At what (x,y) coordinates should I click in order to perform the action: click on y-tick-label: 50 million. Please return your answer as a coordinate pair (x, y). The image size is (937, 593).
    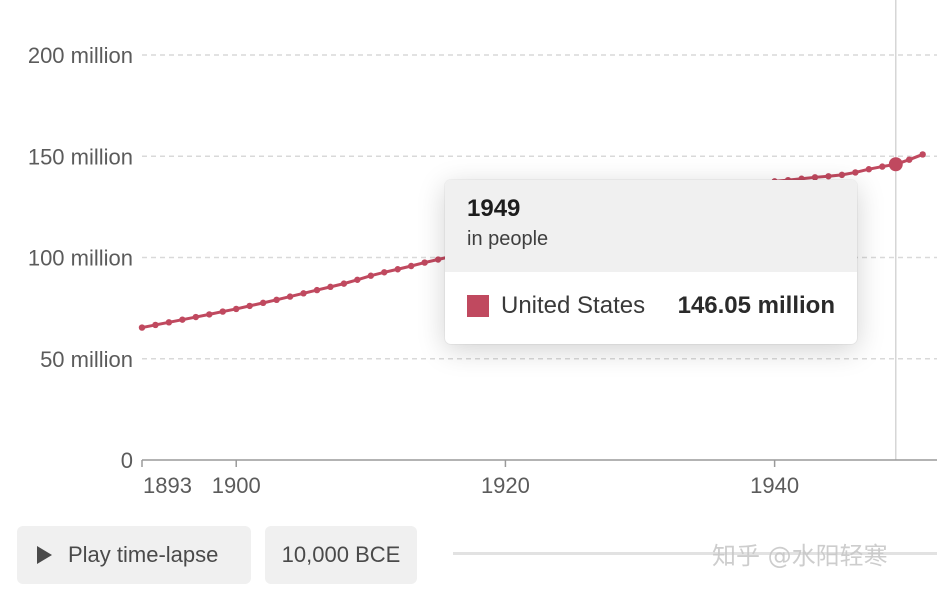
    Looking at the image, I should click on (86, 359).